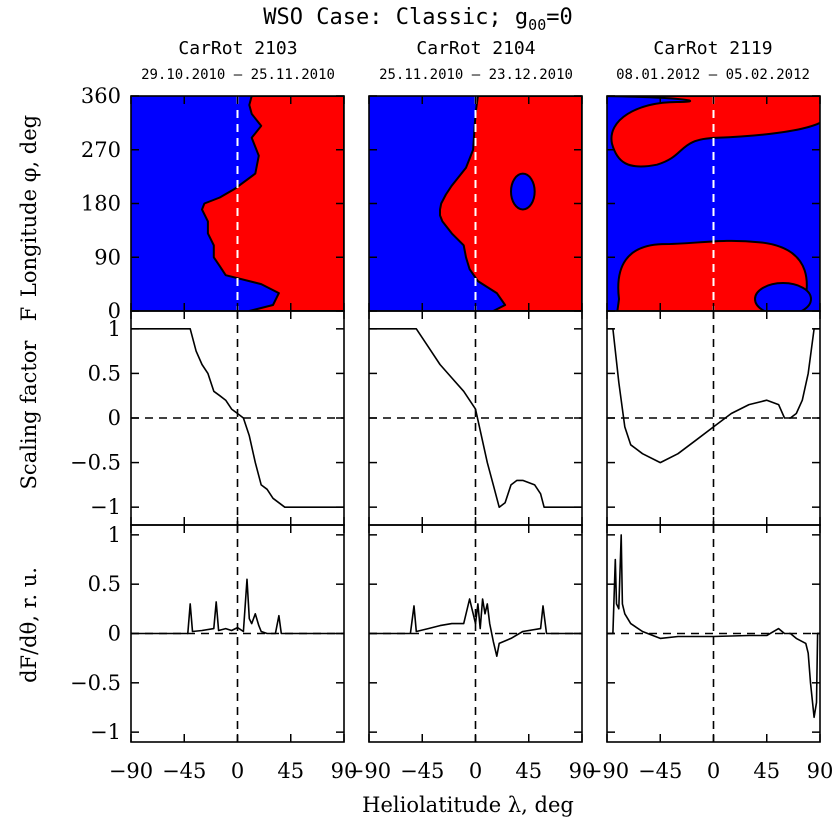 The image size is (836, 826). I want to click on y-tick-label: 270, so click(101, 150).